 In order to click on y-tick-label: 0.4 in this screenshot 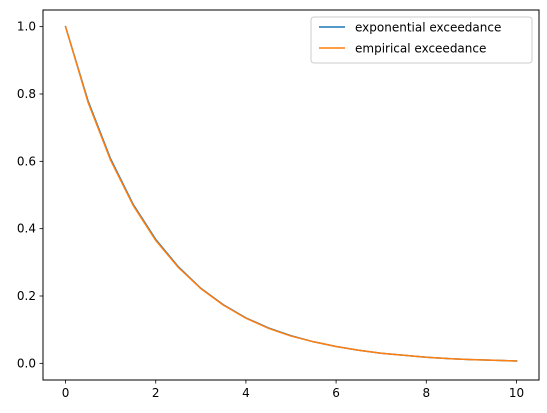, I will do `click(26, 229)`.